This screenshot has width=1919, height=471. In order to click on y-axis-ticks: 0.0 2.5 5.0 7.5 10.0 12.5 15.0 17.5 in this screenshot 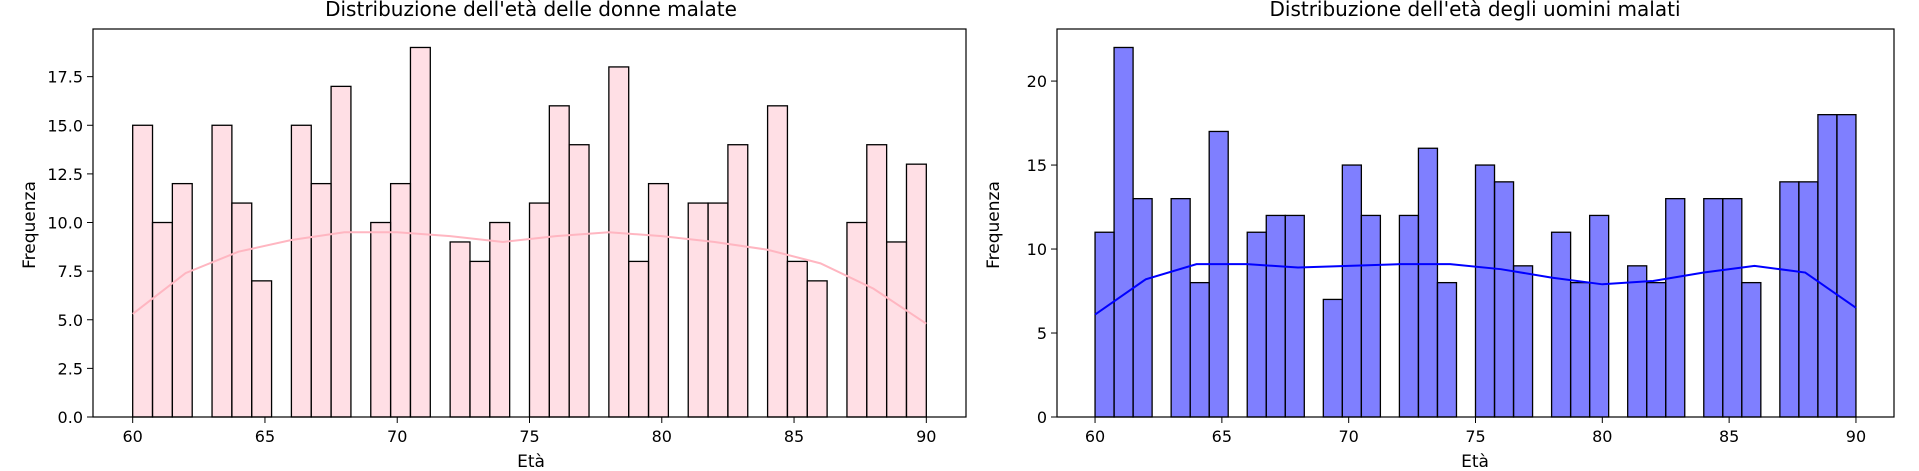, I will do `click(70, 247)`.